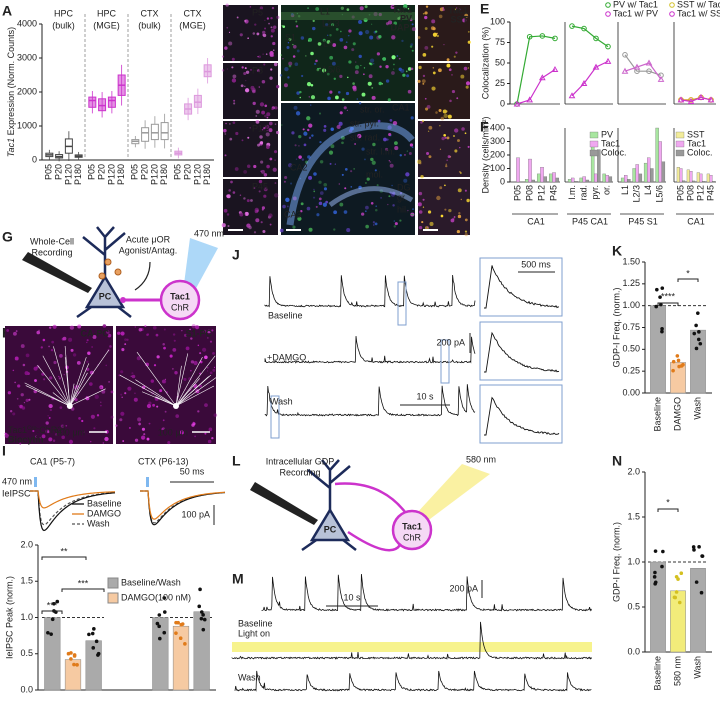 Image resolution: width=720 pixels, height=704 pixels. I want to click on light-band, so click(412, 647).